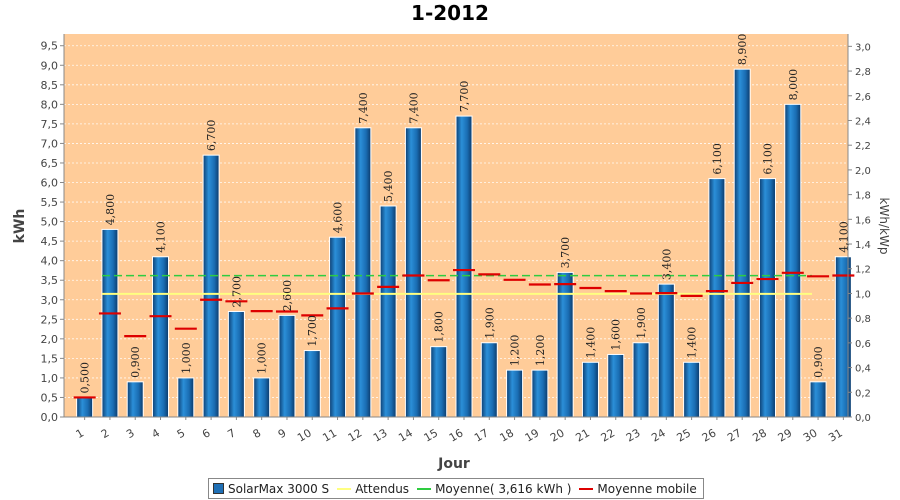 The width and height of the screenshot is (900, 500). What do you see at coordinates (863, 393) in the screenshot?
I see `y2-tick-label: 0,2` at bounding box center [863, 393].